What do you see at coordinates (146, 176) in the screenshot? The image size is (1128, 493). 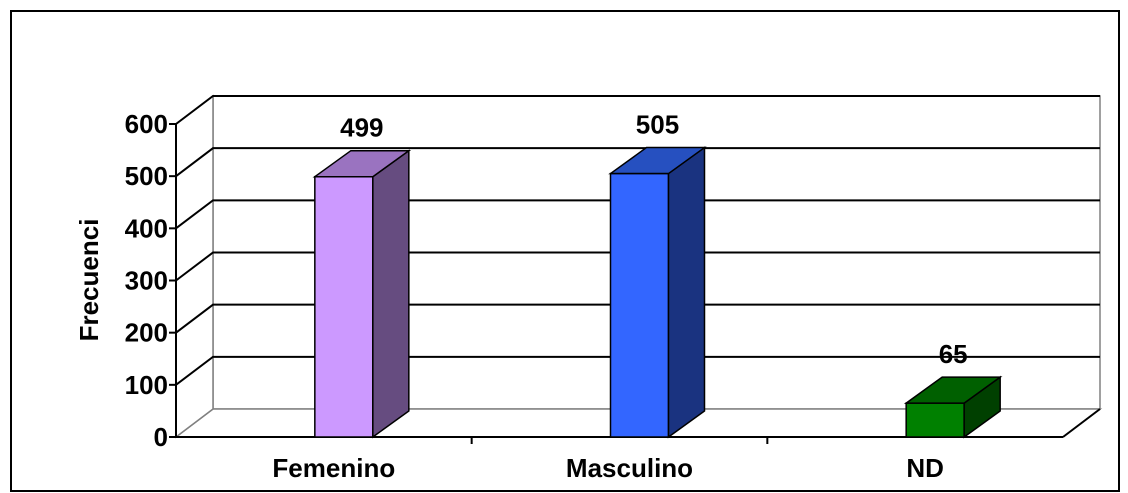 I see `y-tick-label: 500` at bounding box center [146, 176].